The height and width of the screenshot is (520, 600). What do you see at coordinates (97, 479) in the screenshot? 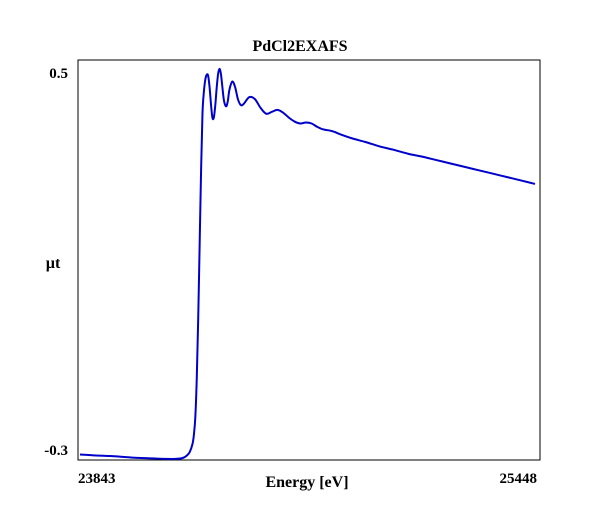
I see `x-tick-label: 23843` at bounding box center [97, 479].